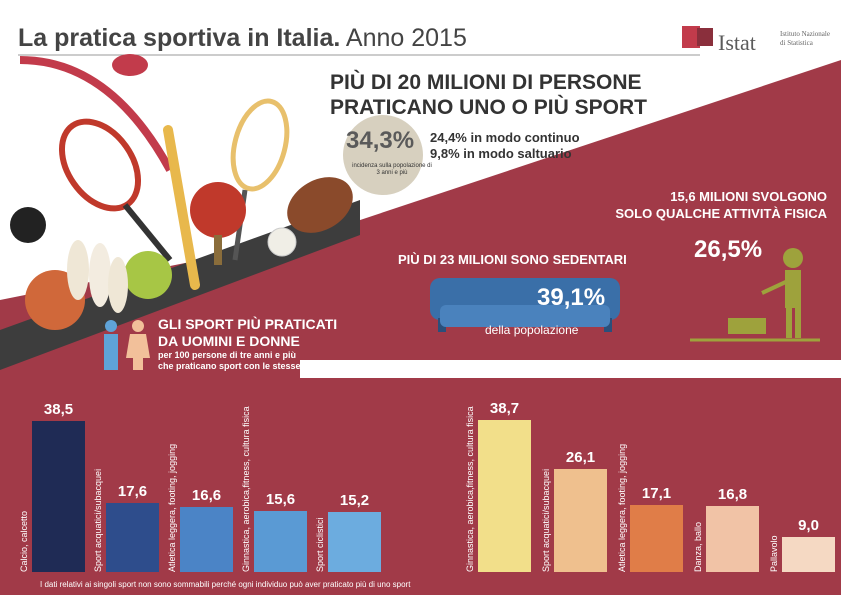  What do you see at coordinates (698, 546) in the screenshot?
I see `bar-label-donne-3: Danza, ballo` at bounding box center [698, 546].